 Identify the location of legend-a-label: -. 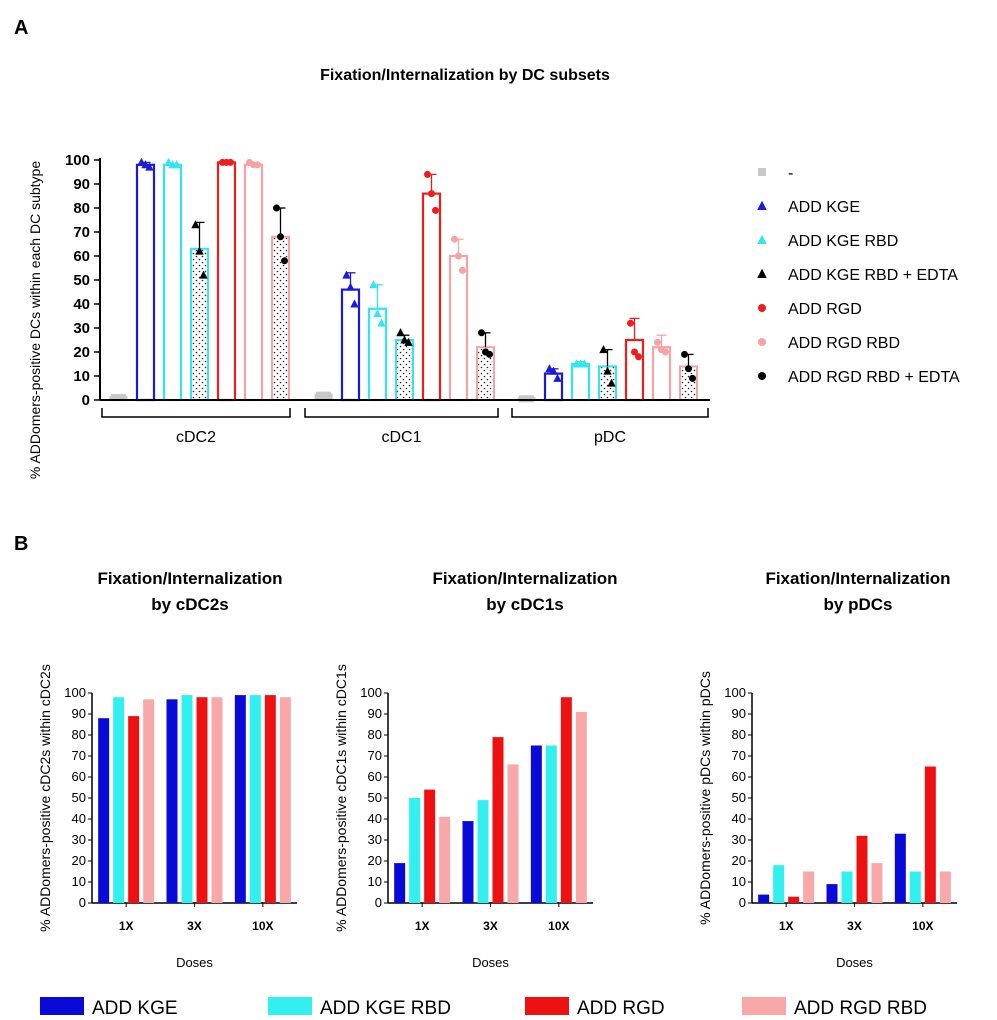
(790, 173).